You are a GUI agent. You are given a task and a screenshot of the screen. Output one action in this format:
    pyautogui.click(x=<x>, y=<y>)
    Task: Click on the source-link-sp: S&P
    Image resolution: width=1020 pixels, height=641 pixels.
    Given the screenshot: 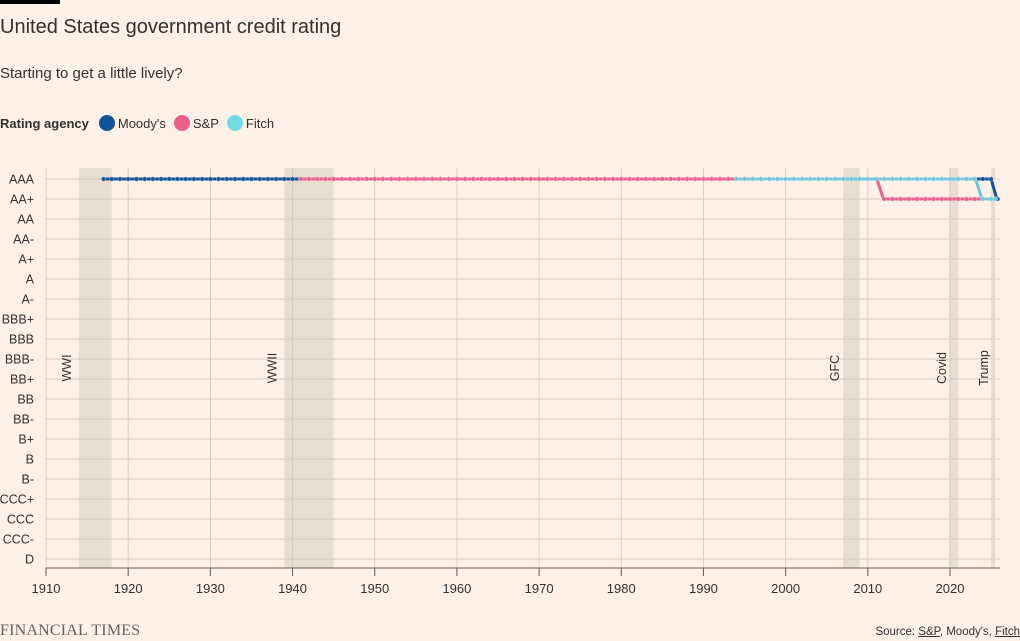 What is the action you would take?
    pyautogui.click(x=929, y=632)
    